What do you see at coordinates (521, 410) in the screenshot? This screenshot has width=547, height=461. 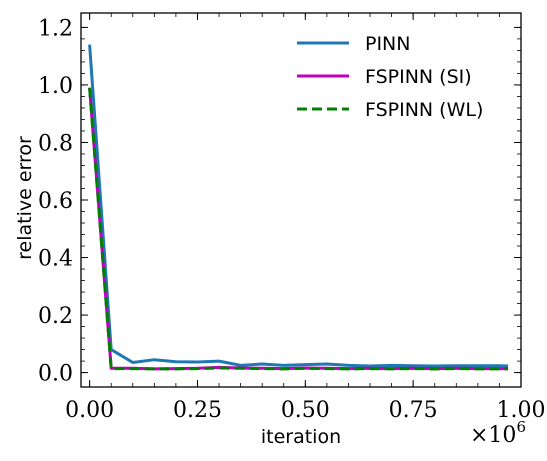 I see `x-tick-label: 1.00` at bounding box center [521, 410].